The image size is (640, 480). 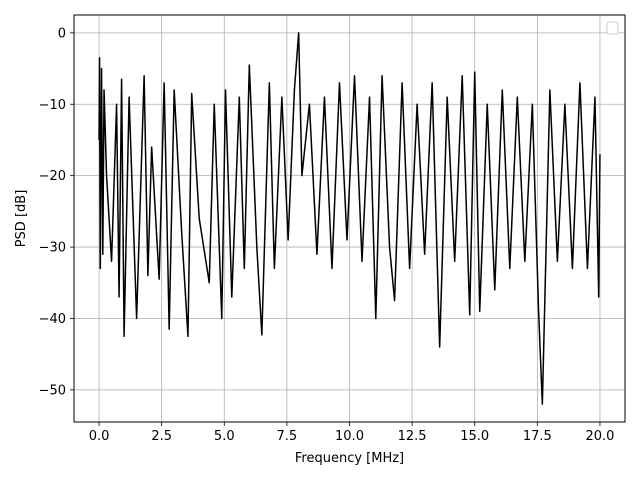 I want to click on x-tick-label: 12.5, so click(x=412, y=436).